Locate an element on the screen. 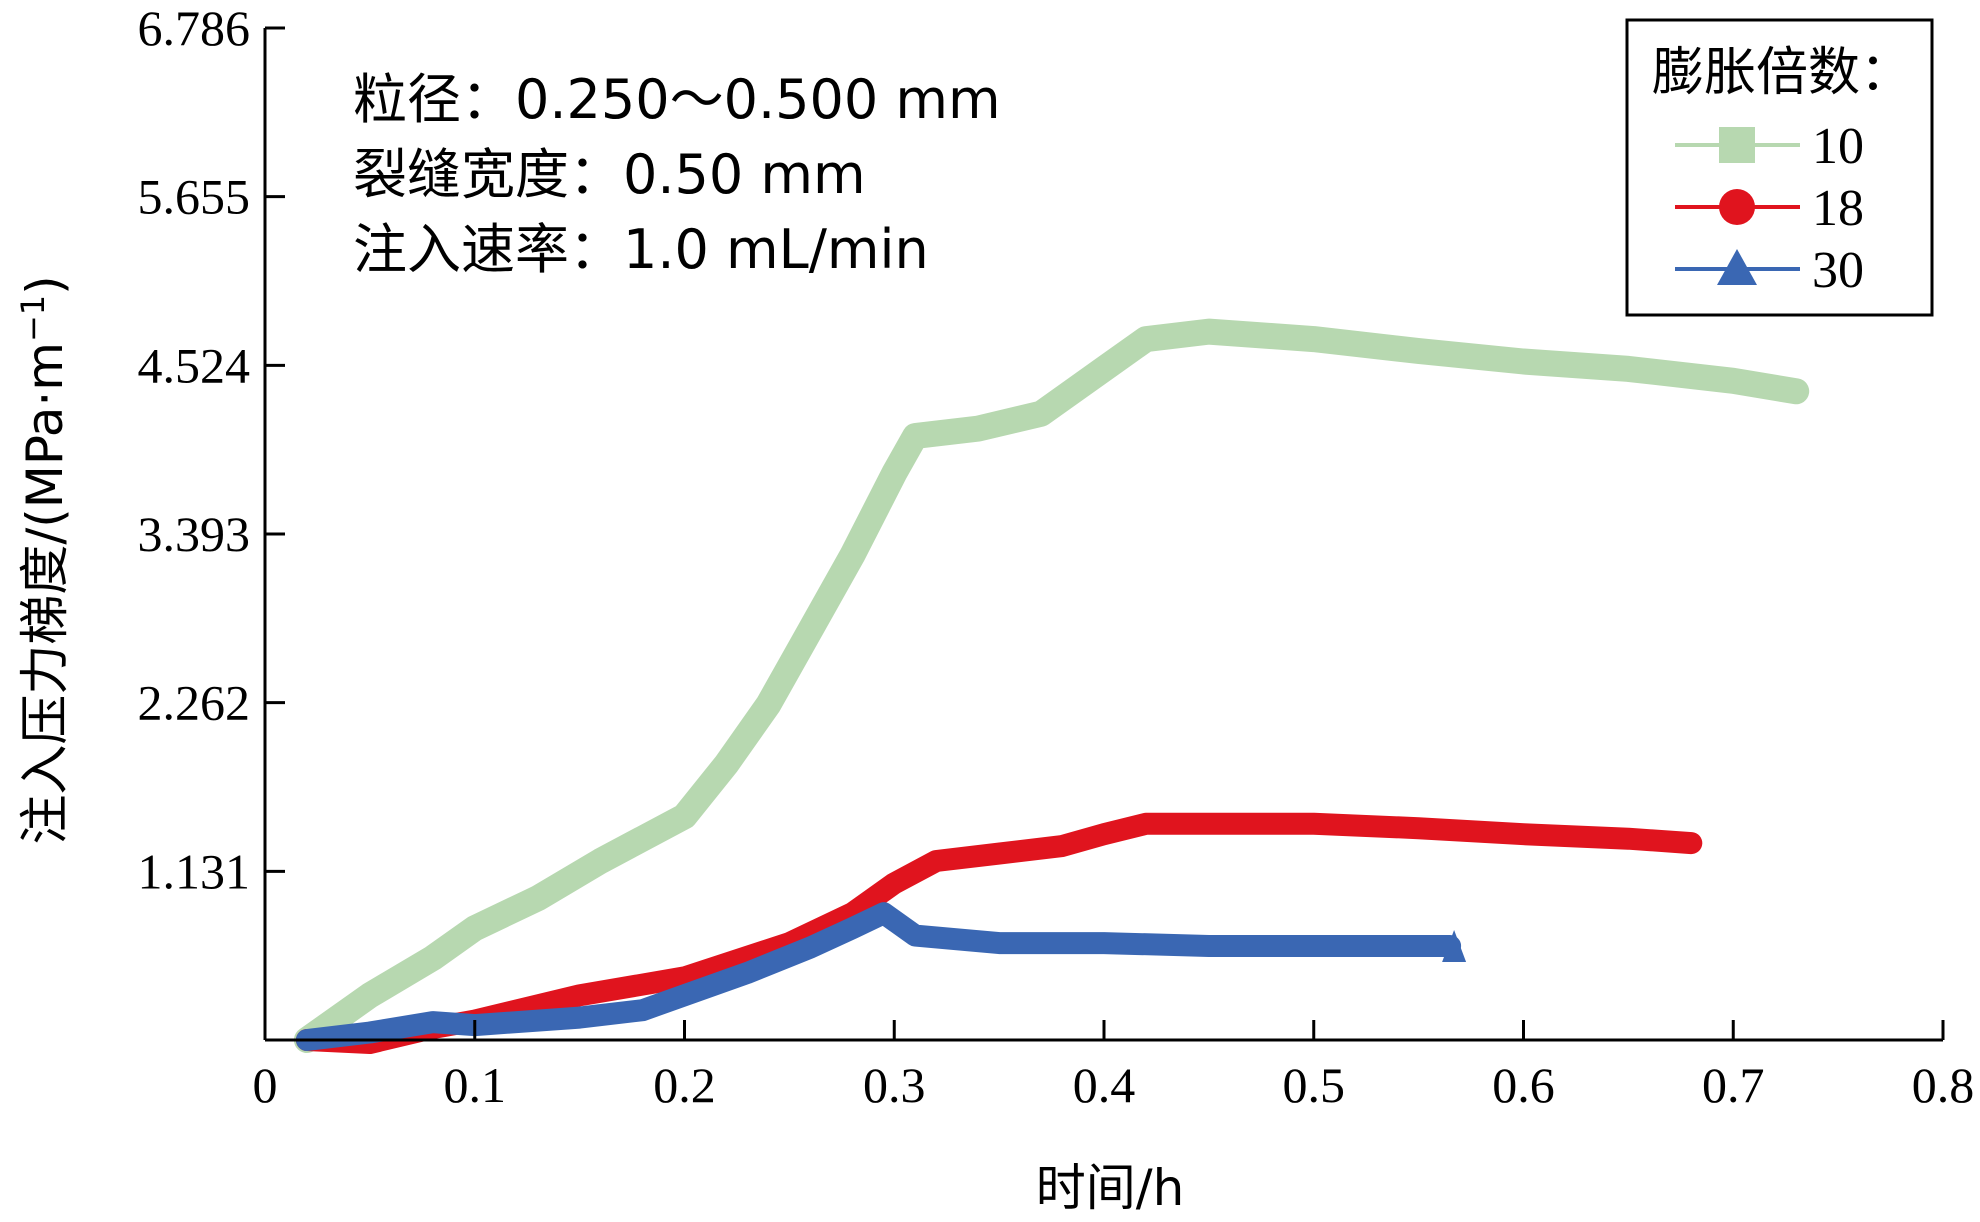 The height and width of the screenshot is (1222, 1980). y-tick-label: 4.524 is located at coordinates (194, 365).